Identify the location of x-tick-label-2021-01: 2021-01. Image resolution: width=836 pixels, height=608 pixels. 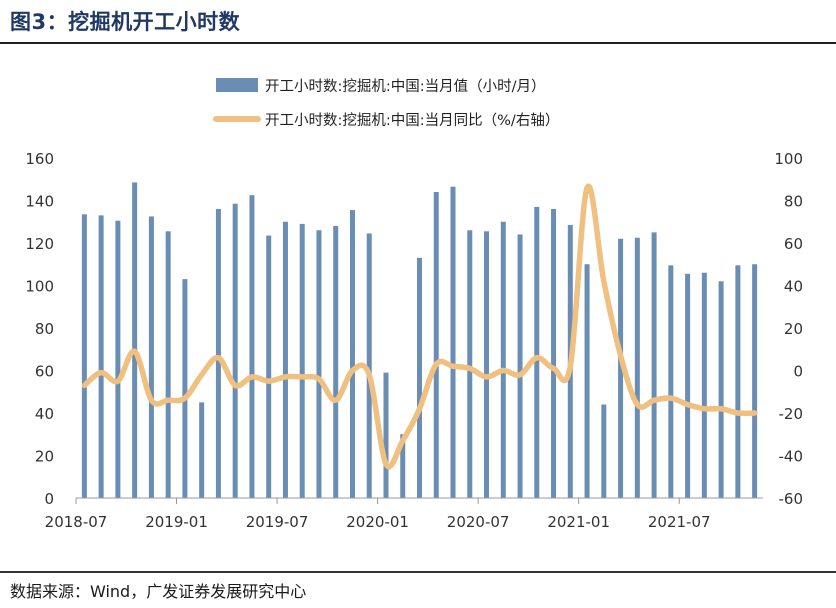
(578, 522).